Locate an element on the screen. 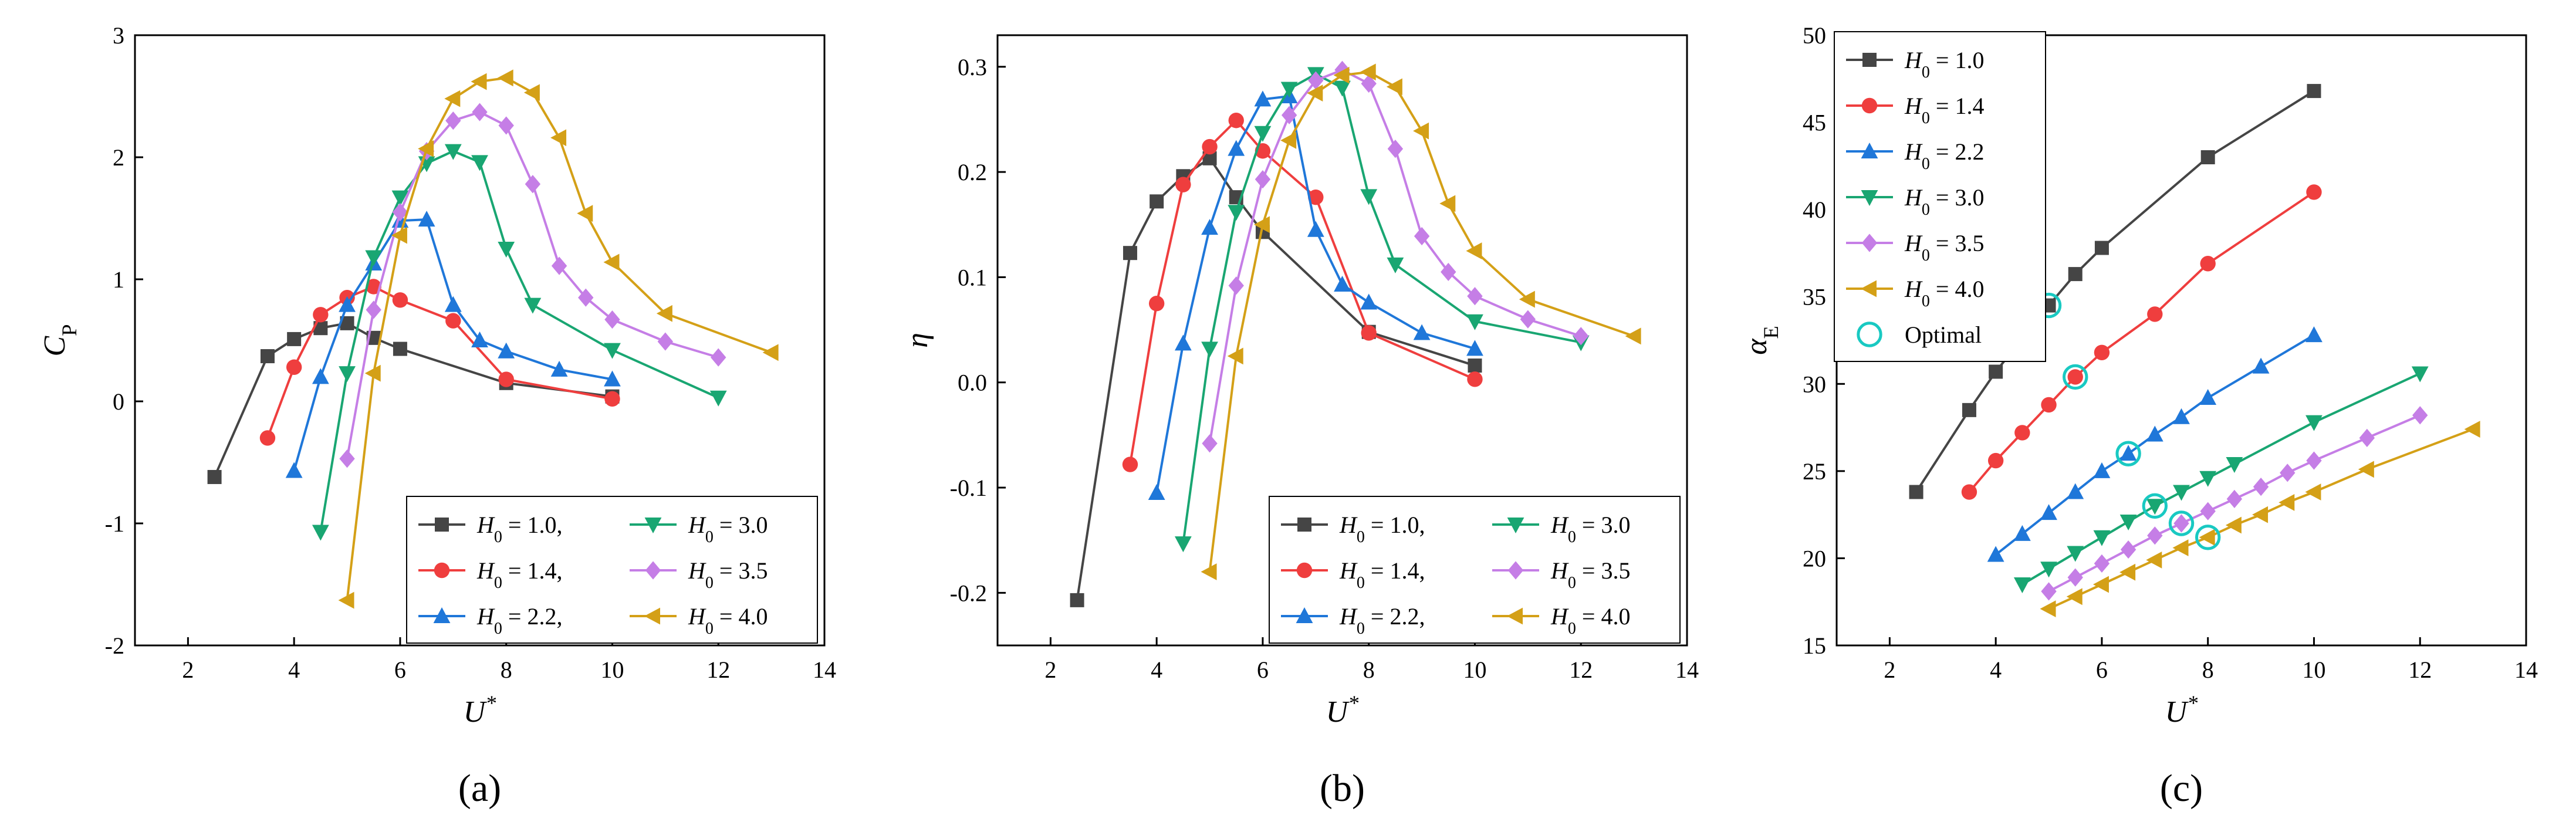 The image size is (2576, 815). y-tick-label: 0.2 is located at coordinates (972, 172).